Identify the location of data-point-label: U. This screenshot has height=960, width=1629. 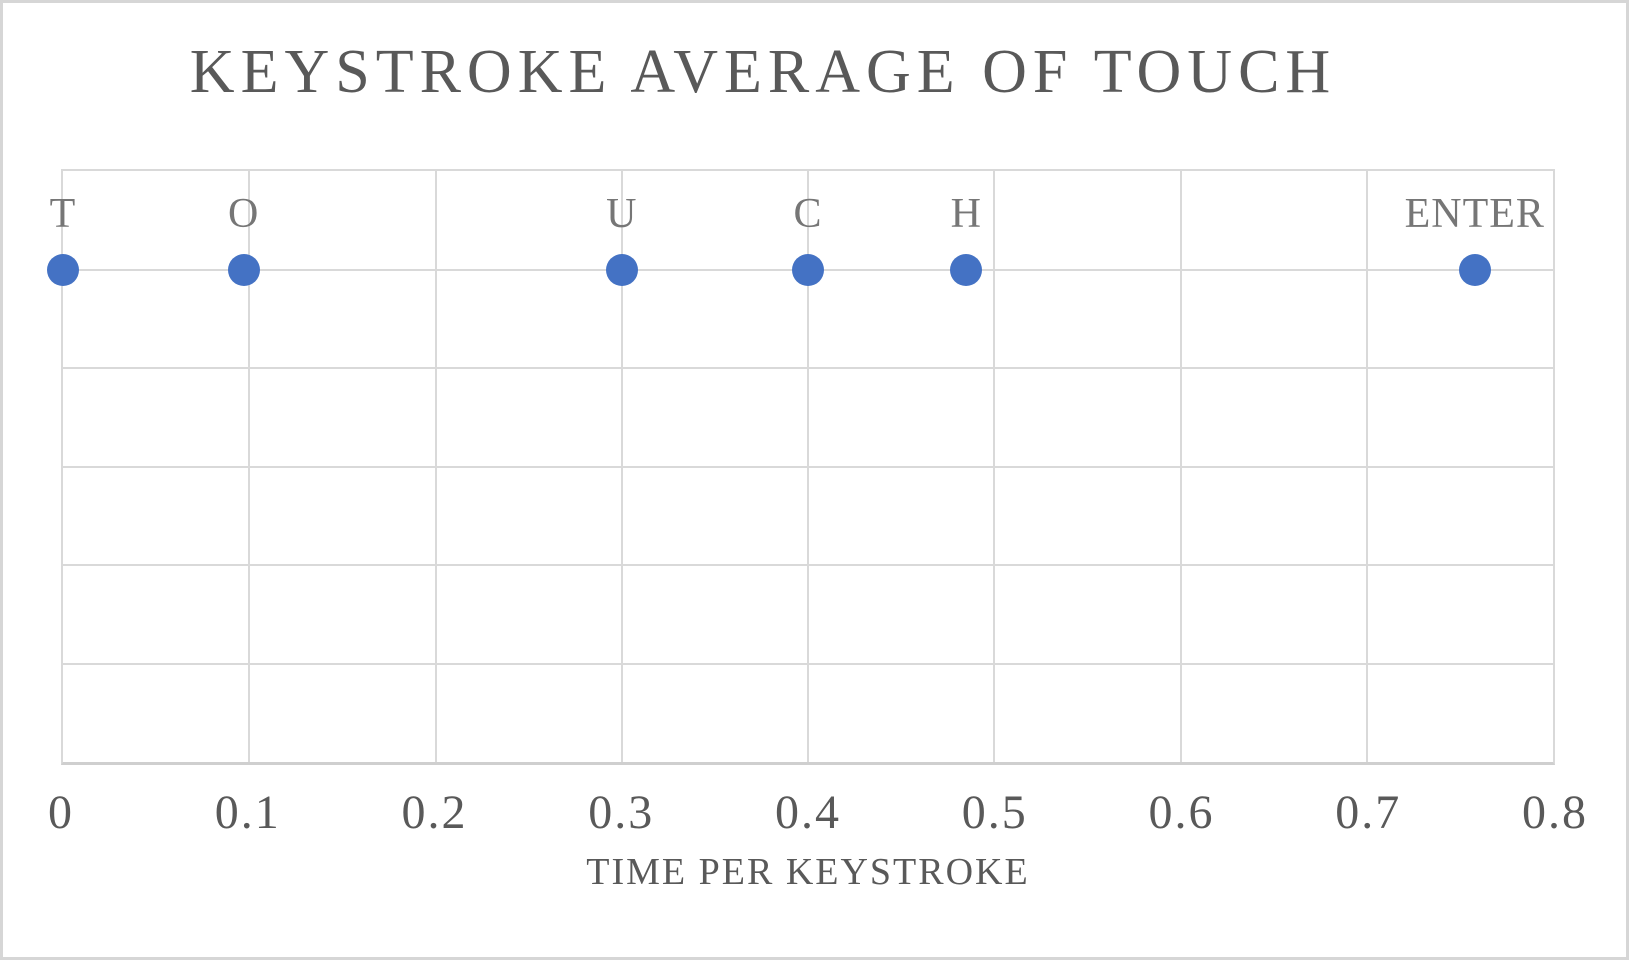
(622, 214).